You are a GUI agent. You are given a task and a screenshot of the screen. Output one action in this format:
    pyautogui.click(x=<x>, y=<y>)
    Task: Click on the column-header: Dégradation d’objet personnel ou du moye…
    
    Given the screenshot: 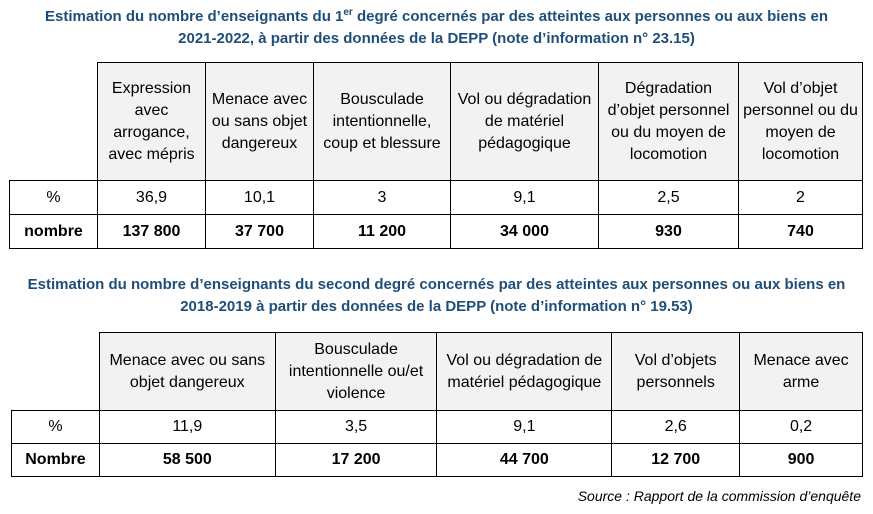 What is the action you would take?
    pyautogui.click(x=668, y=121)
    